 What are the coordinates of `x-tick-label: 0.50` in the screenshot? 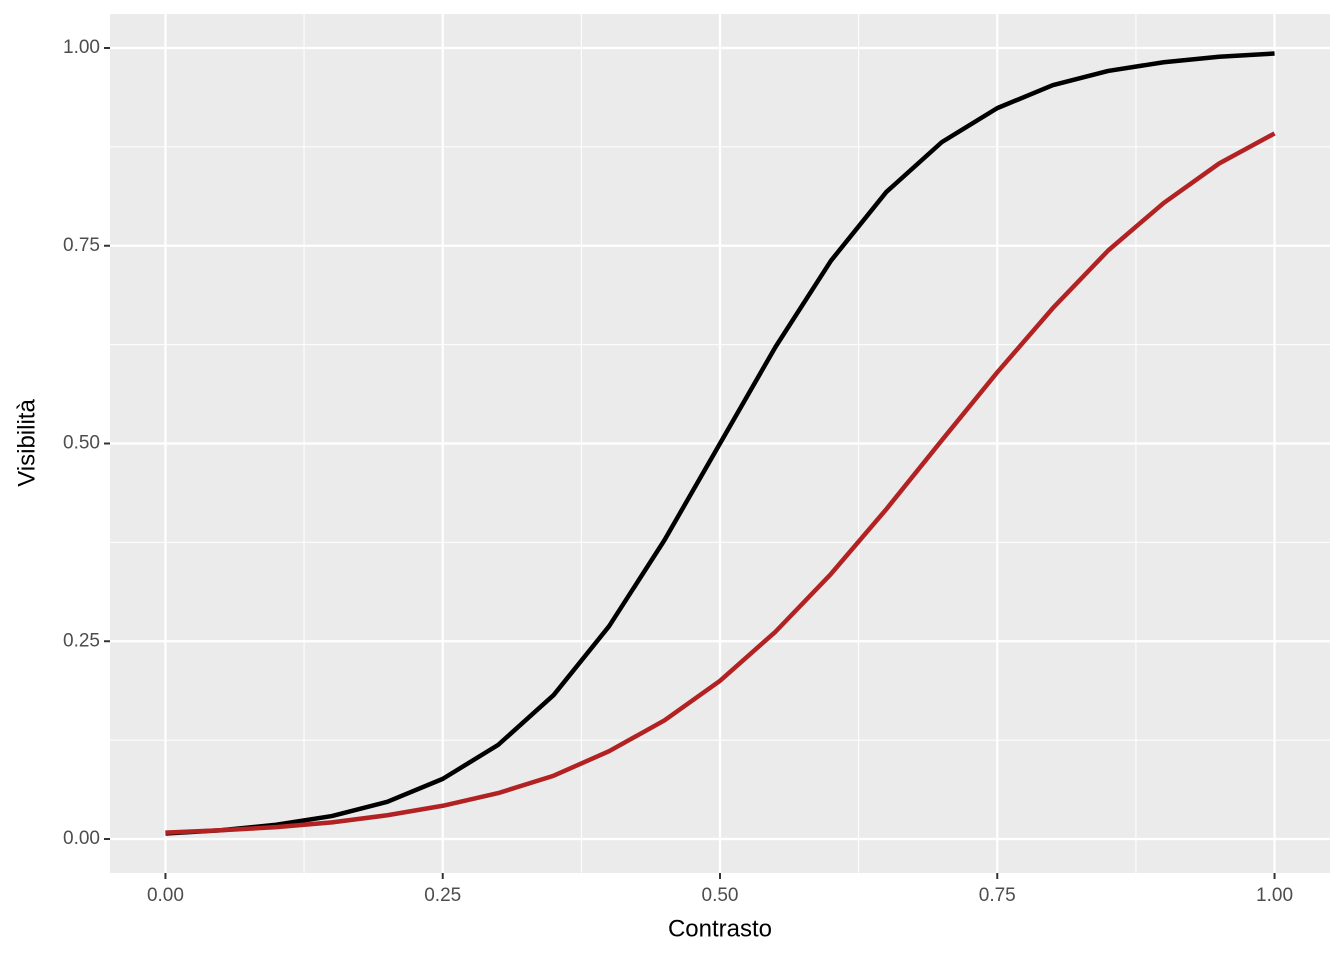 It's located at (720, 895).